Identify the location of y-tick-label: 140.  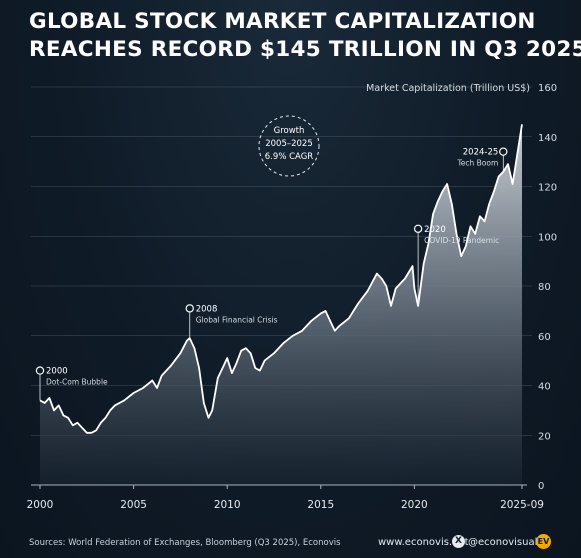
(547, 138).